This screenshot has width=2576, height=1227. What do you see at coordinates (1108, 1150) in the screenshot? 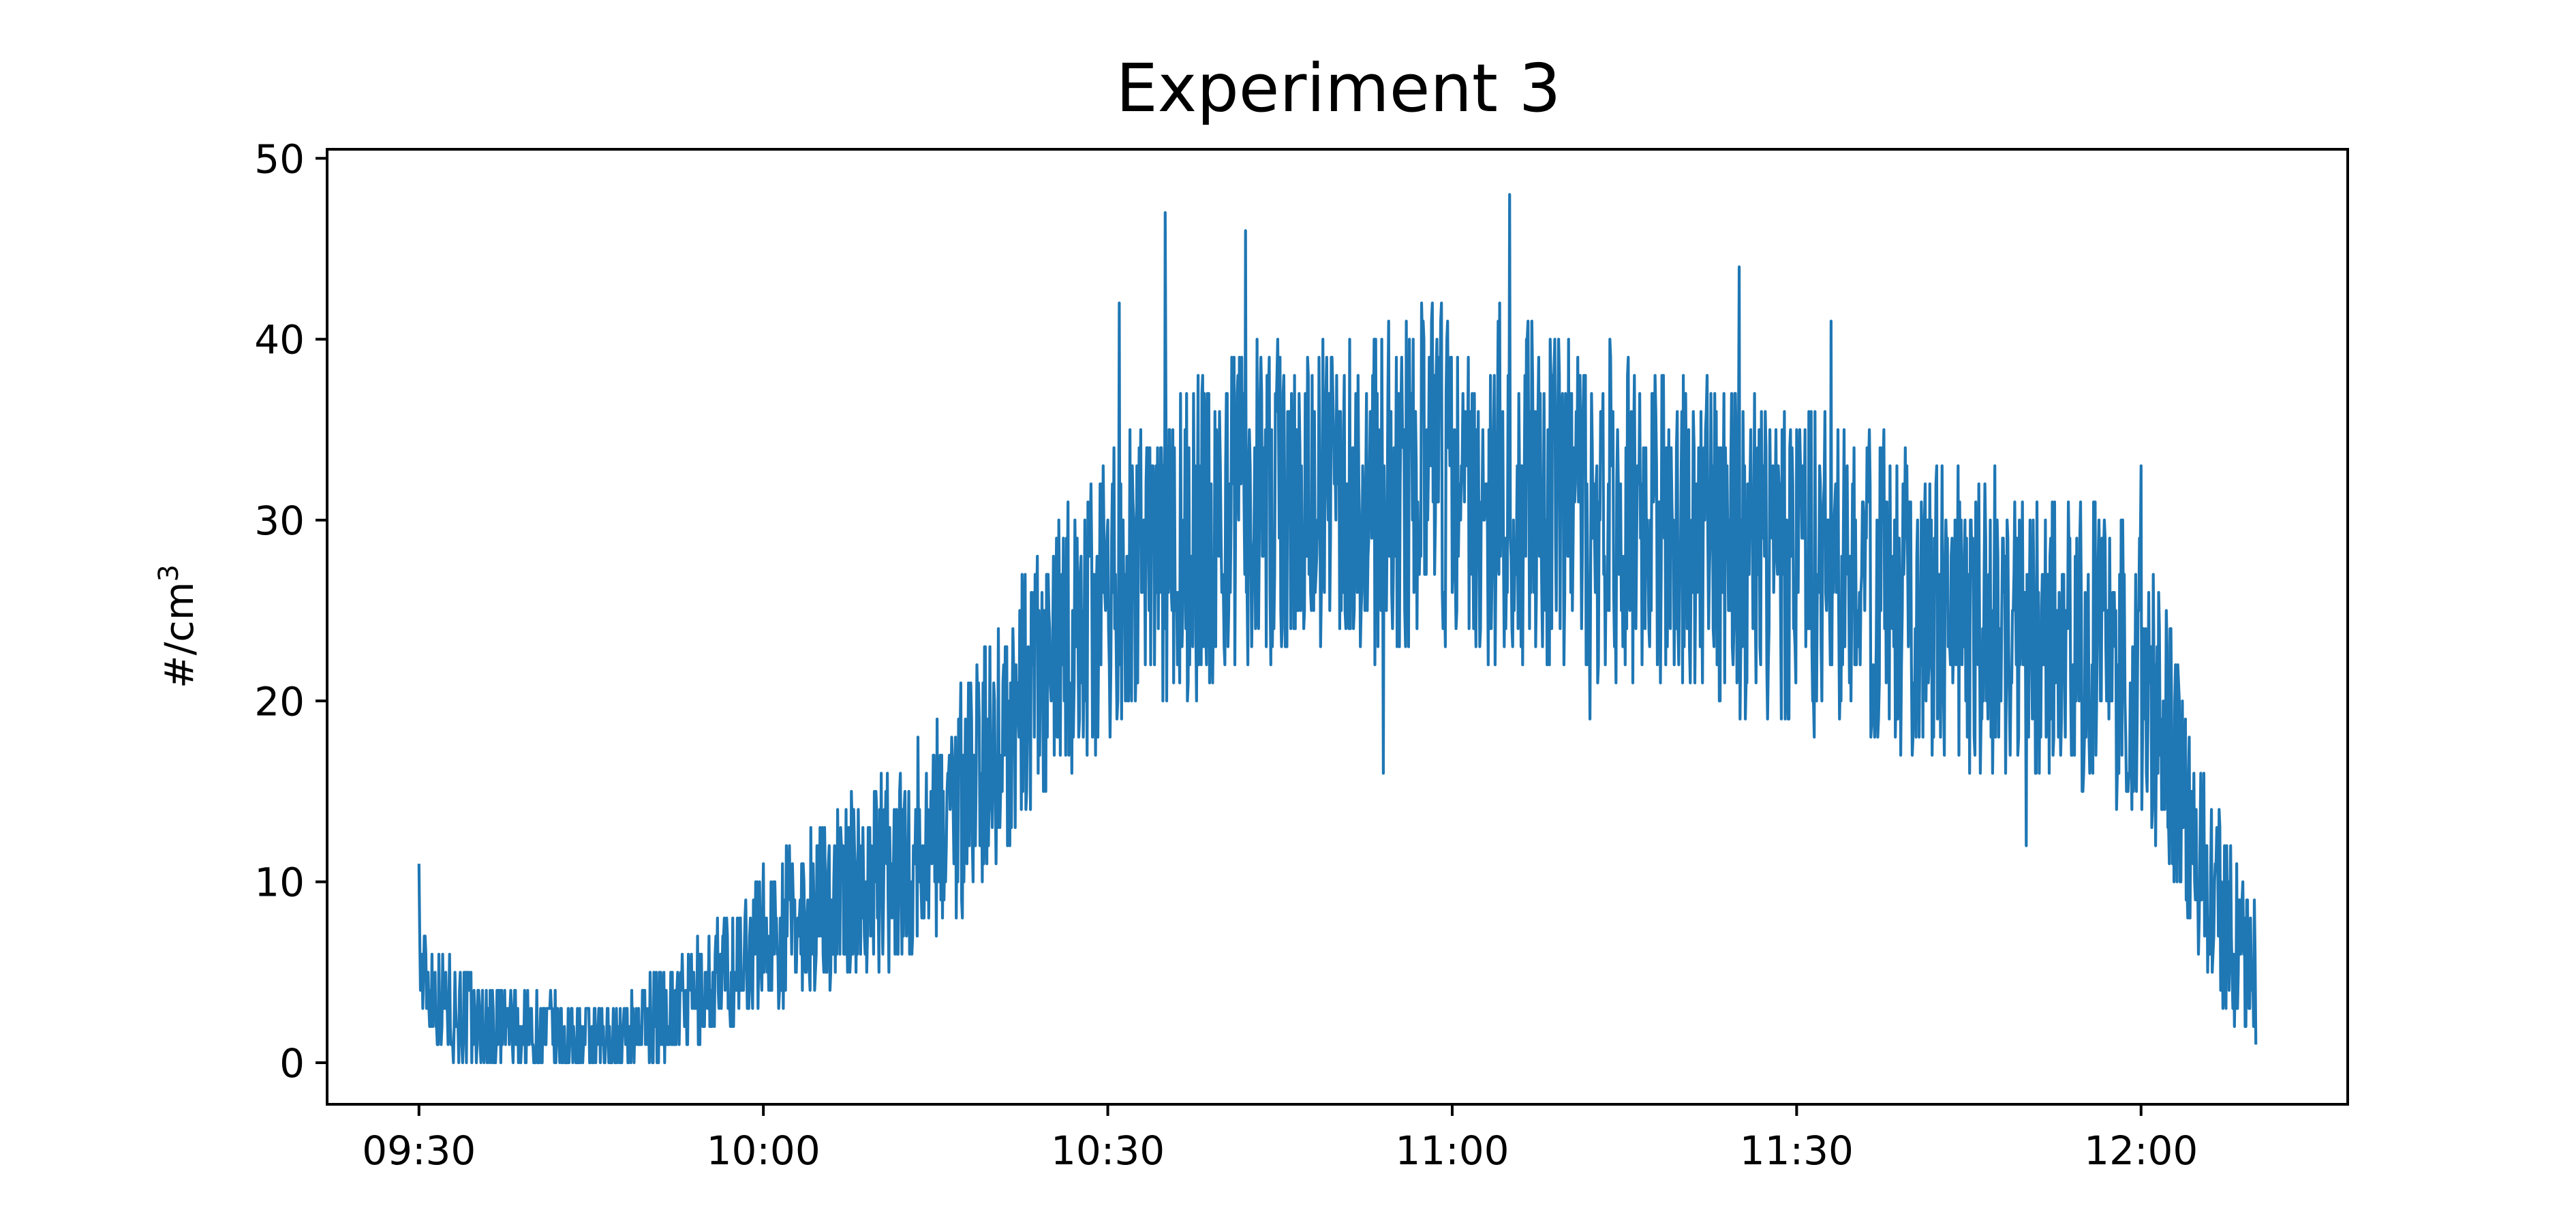
I see `x-tick-label: 10:30` at bounding box center [1108, 1150].